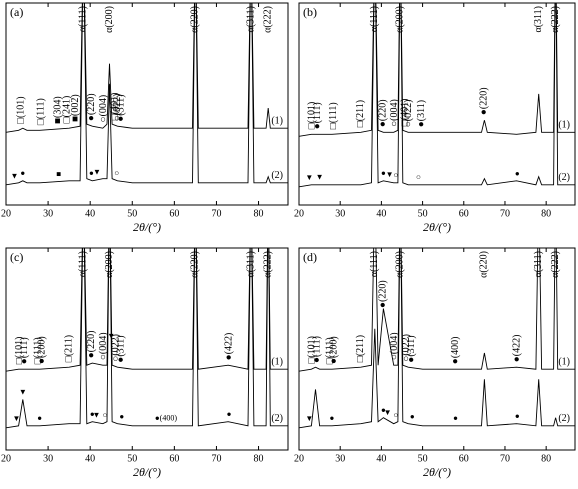  I want to click on panel-label: (a), so click(16, 12).